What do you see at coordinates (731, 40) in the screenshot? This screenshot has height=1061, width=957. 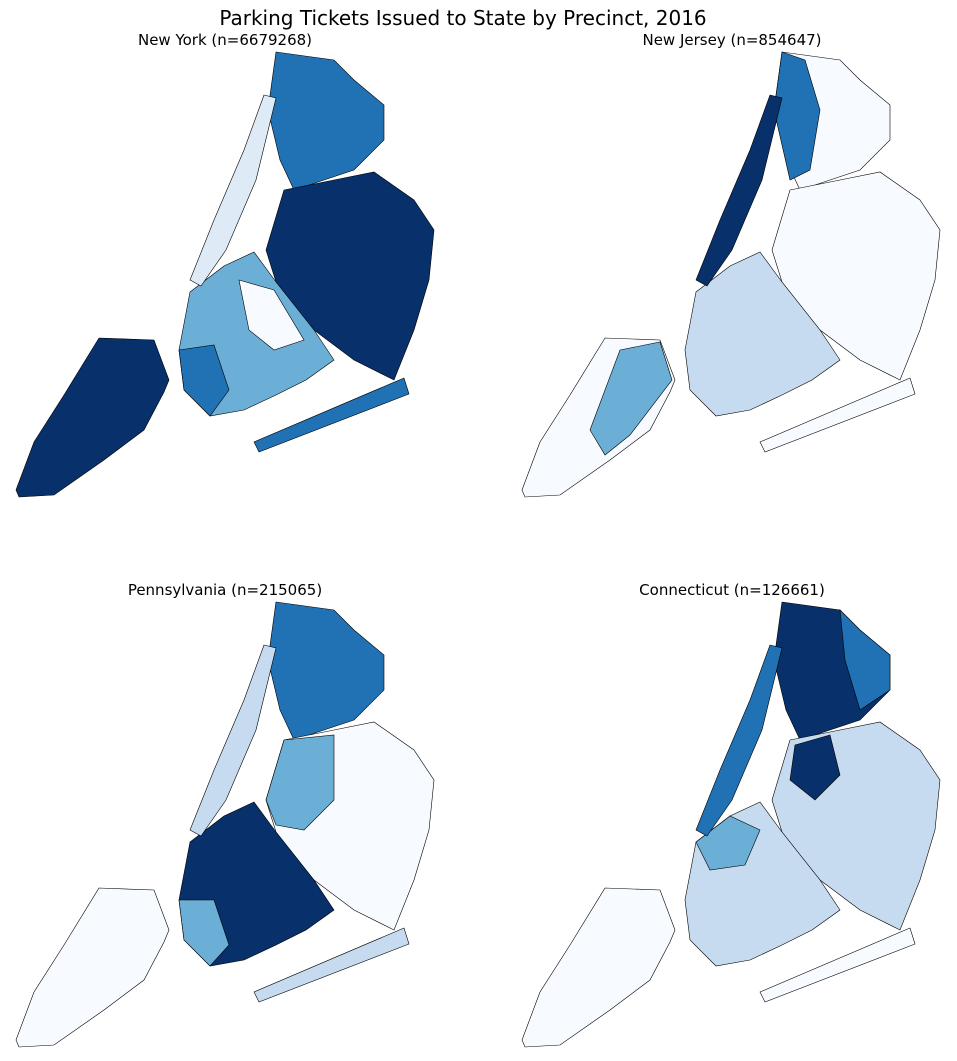 I see `map-title: New Jersey (n=854647)` at bounding box center [731, 40].